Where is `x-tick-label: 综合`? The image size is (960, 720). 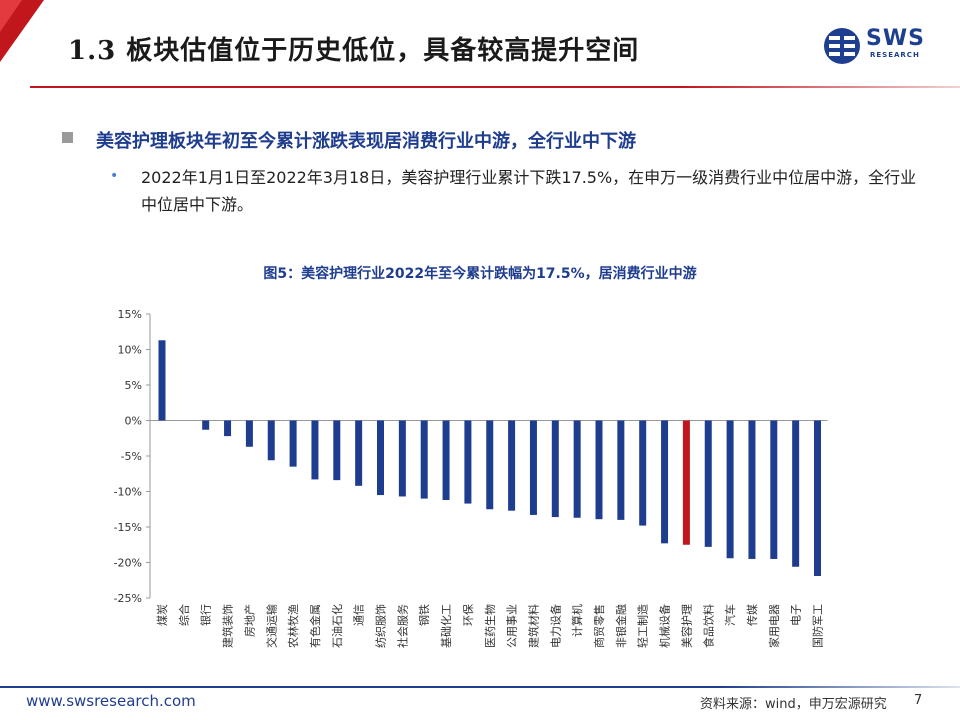 x-tick-label: 综合 is located at coordinates (184, 615).